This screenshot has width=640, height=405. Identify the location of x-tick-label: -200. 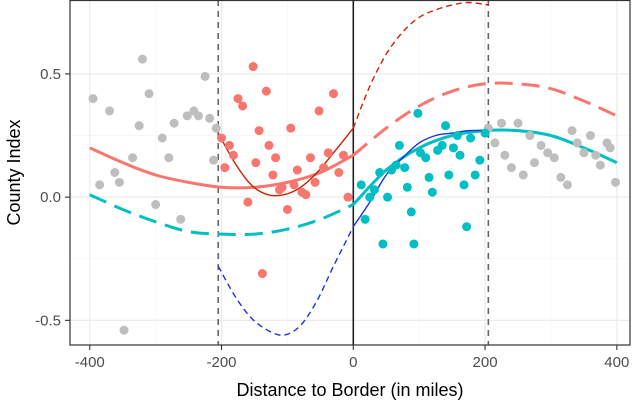
(222, 362).